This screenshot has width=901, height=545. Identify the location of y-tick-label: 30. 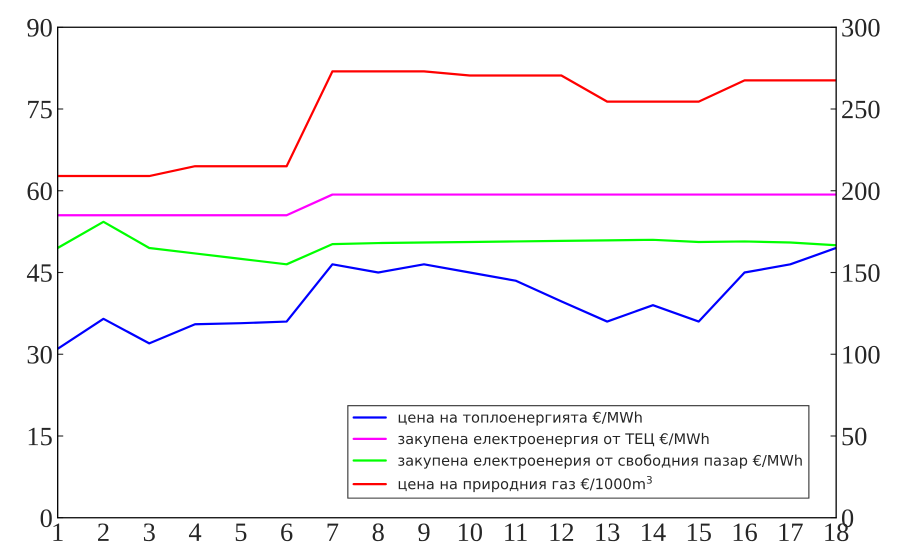
(40, 355).